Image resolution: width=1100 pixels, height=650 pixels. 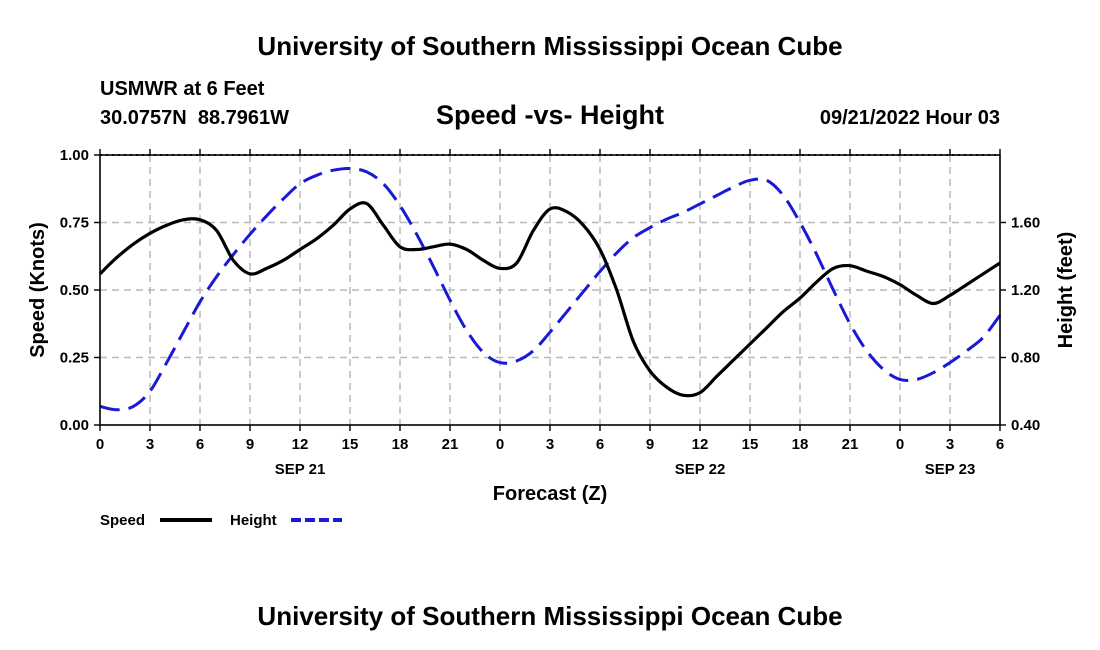 What do you see at coordinates (1025, 223) in the screenshot?
I see `y2-tick-label: 1.60` at bounding box center [1025, 223].